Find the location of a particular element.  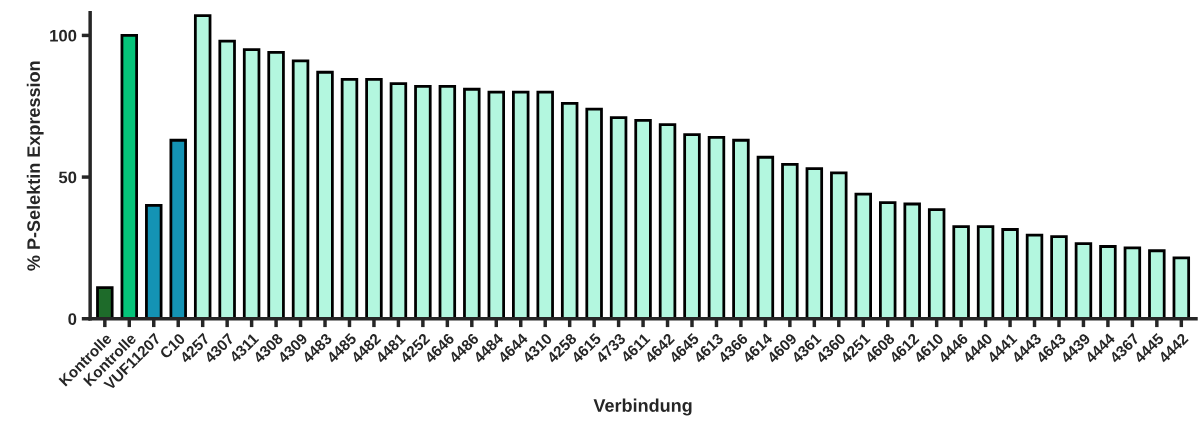

y-tick-label: 100 is located at coordinates (63, 35).